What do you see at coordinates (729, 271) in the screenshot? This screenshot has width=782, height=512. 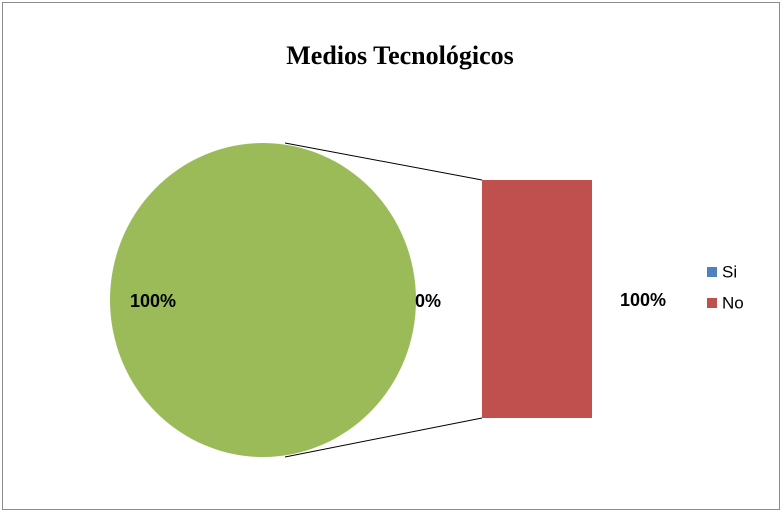 I see `legend-label: Si` at bounding box center [729, 271].